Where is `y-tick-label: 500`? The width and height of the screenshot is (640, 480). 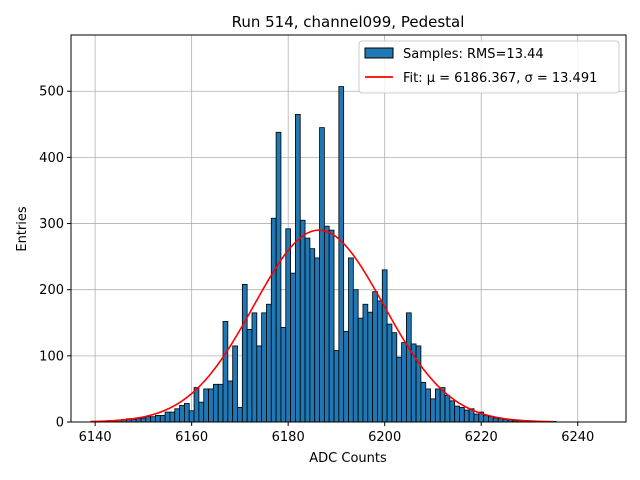
y-tick-label: 500 is located at coordinates (51, 92).